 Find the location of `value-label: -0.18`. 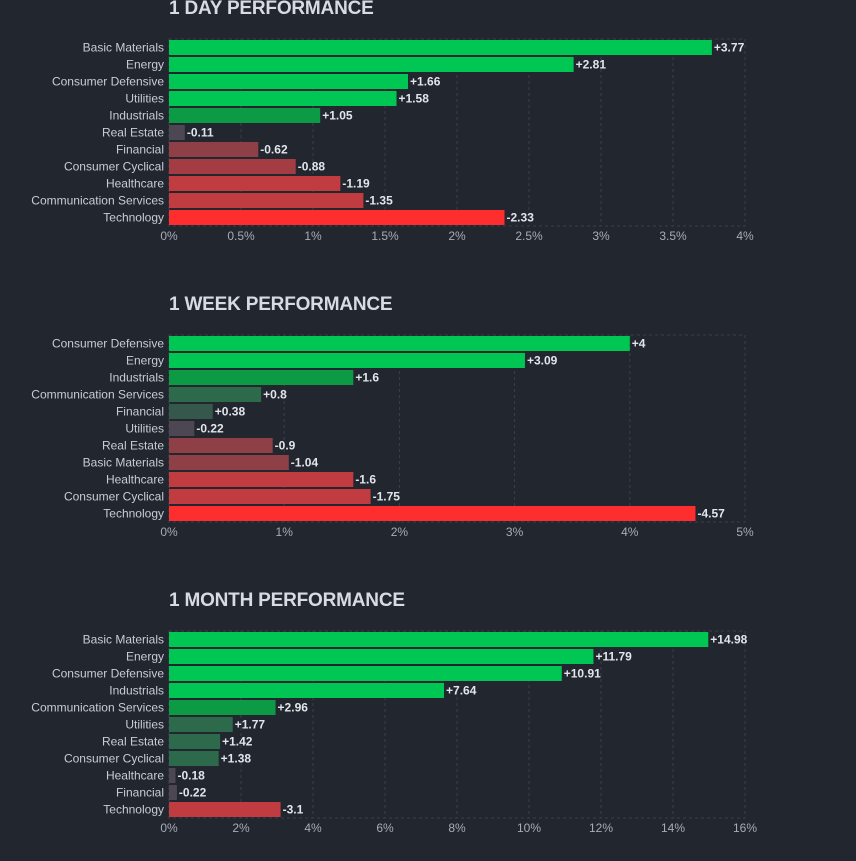

value-label: -0.18 is located at coordinates (191, 776).